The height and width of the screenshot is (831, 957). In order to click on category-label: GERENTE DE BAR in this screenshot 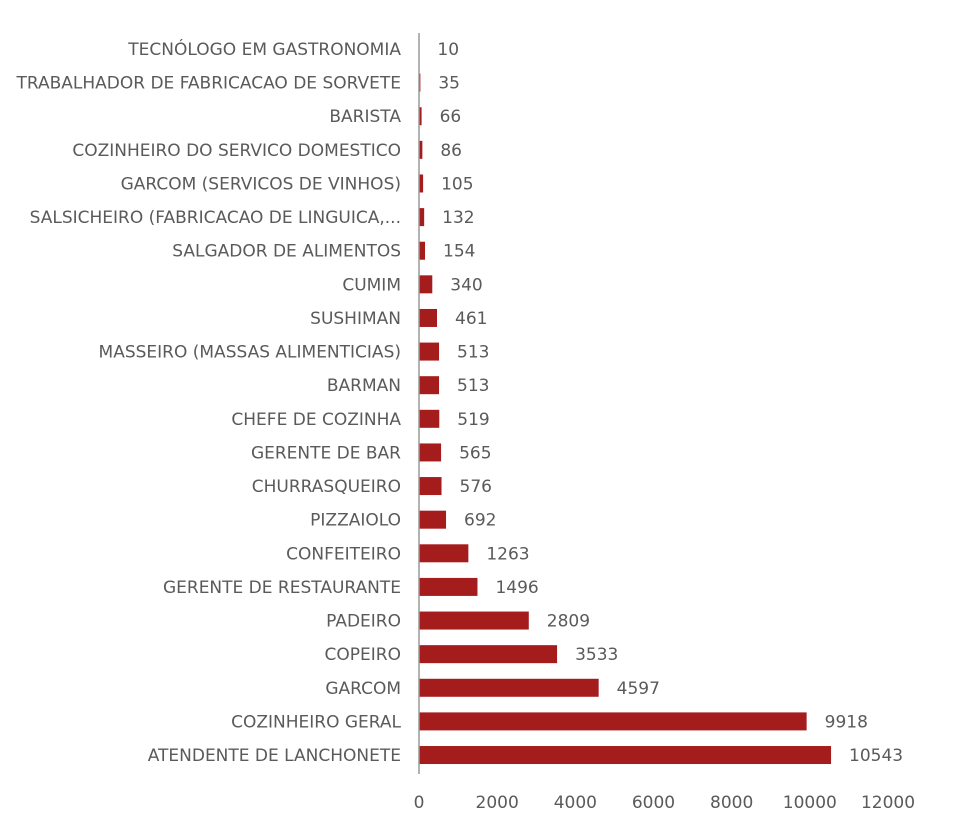, I will do `click(326, 453)`.